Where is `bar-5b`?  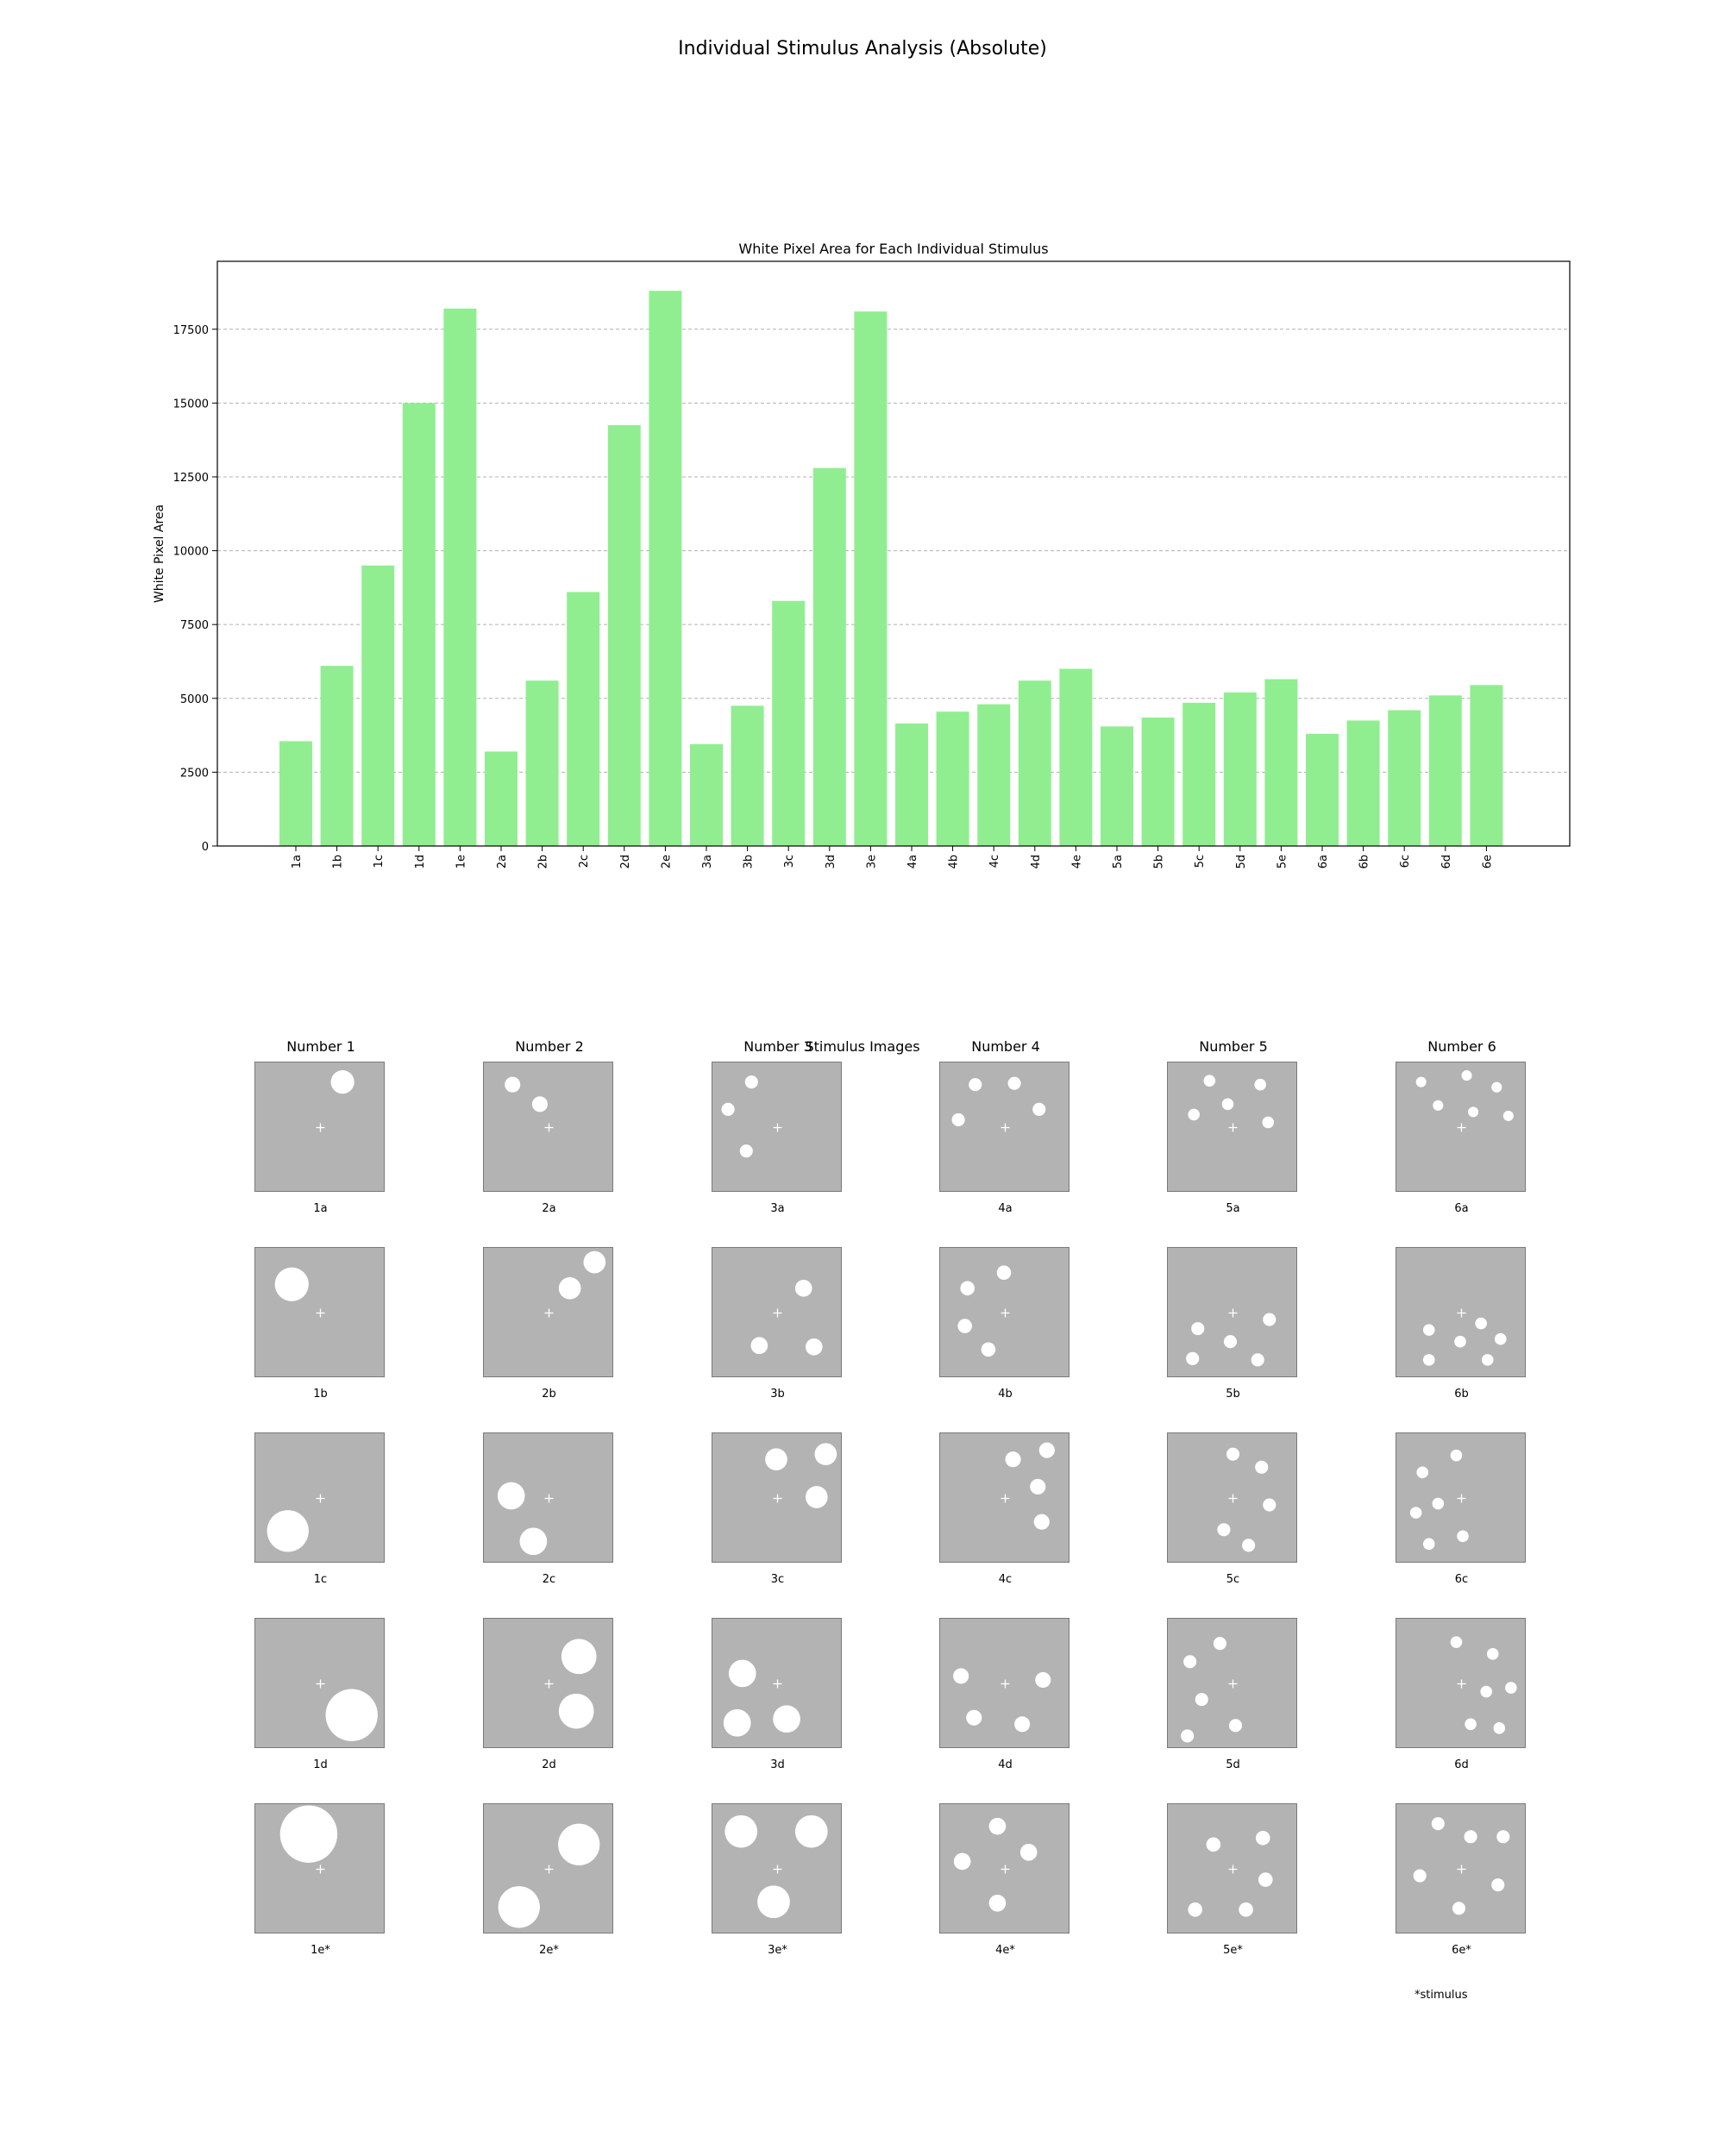
bar-5b is located at coordinates (1158, 782).